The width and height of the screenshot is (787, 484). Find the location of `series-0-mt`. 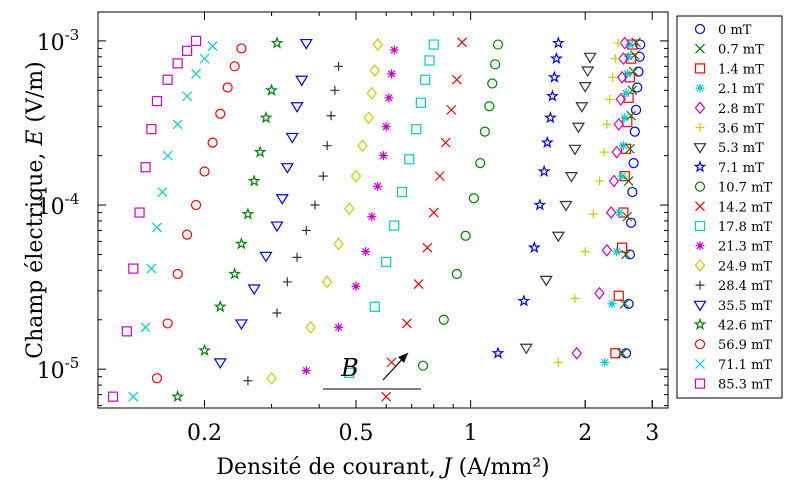

series-0-mt is located at coordinates (633, 199).